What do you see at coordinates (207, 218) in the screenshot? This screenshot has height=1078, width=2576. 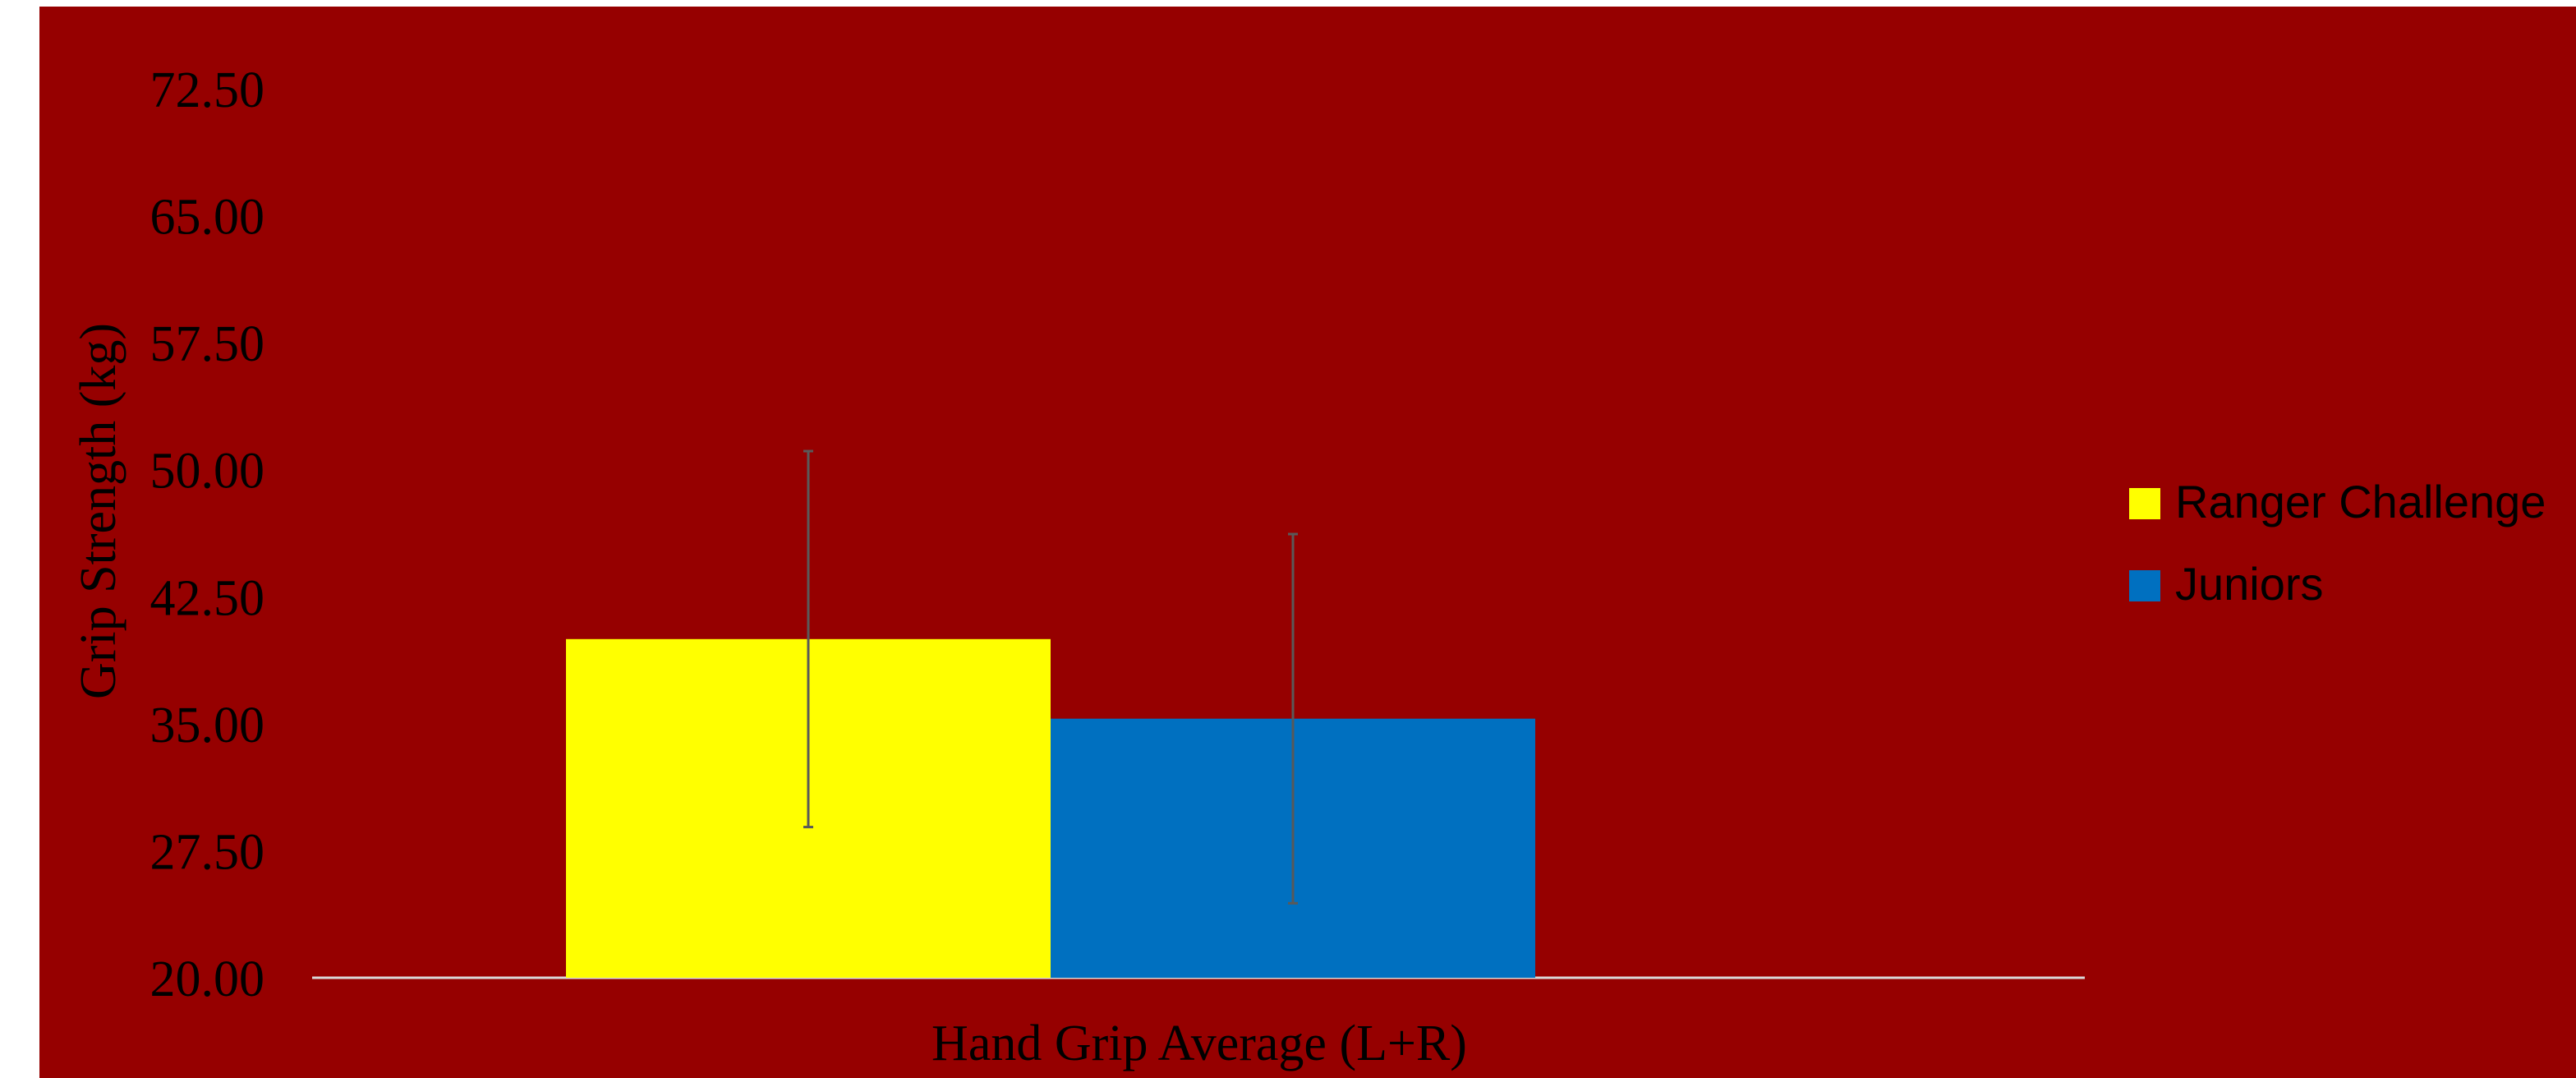 I see `y-tick-label: 65.00` at bounding box center [207, 218].